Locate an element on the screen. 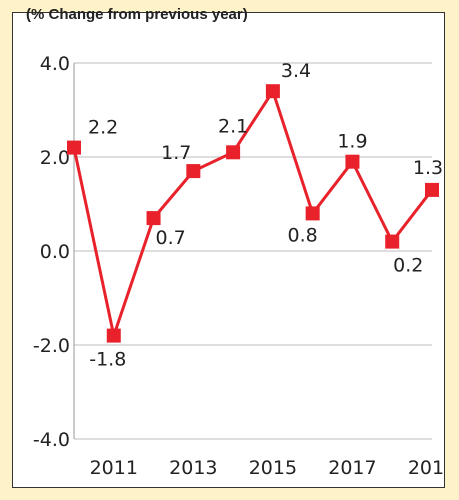  y-tick-label: -2.0 is located at coordinates (51, 346).